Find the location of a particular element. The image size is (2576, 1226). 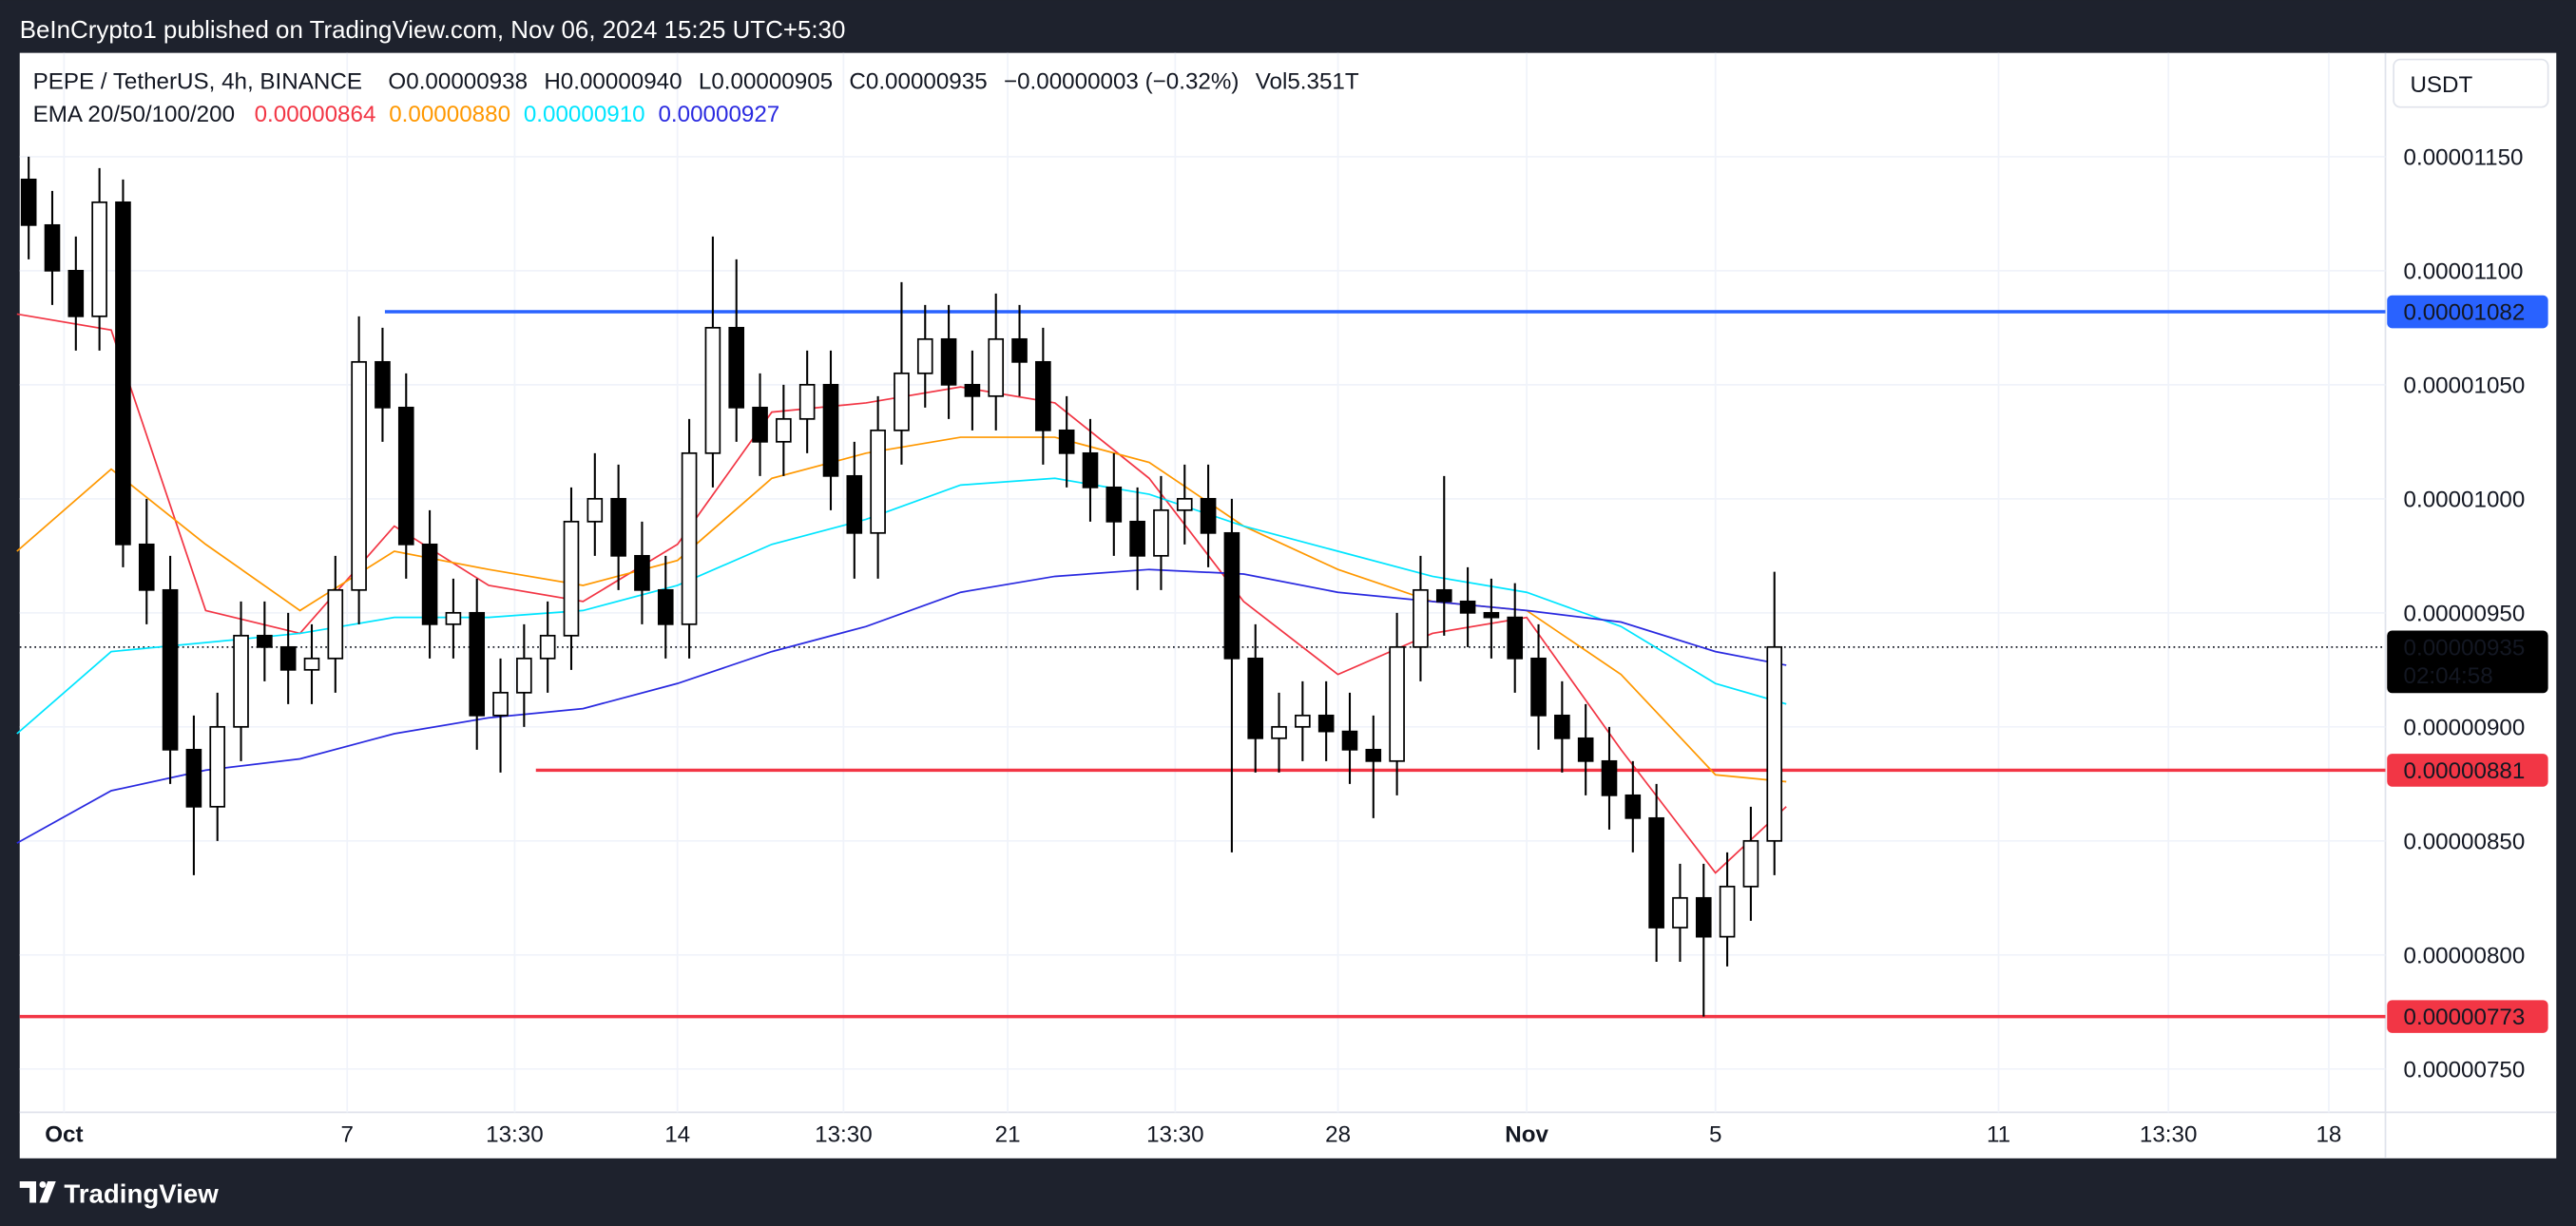

y-tick-label: 0.00001100 is located at coordinates (2464, 271).